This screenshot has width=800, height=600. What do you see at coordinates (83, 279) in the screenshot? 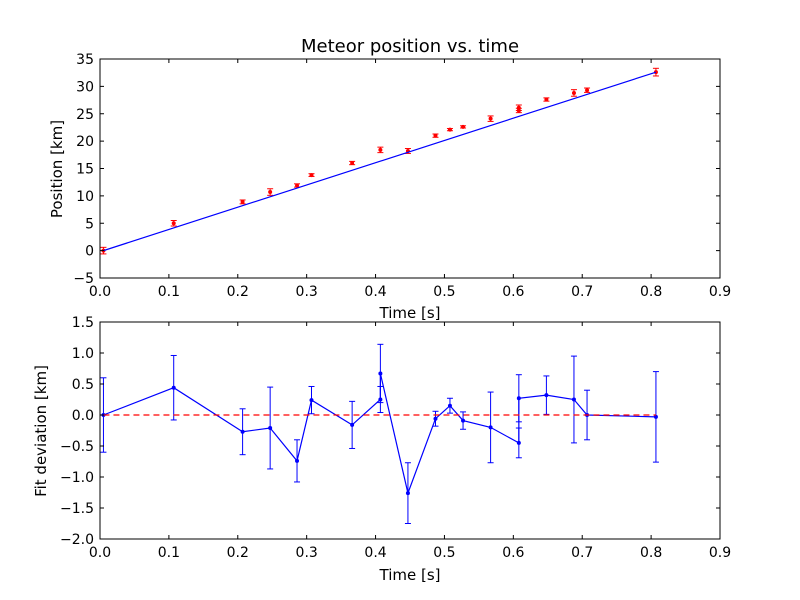
I see `top-y-tick-label: −5` at bounding box center [83, 279].